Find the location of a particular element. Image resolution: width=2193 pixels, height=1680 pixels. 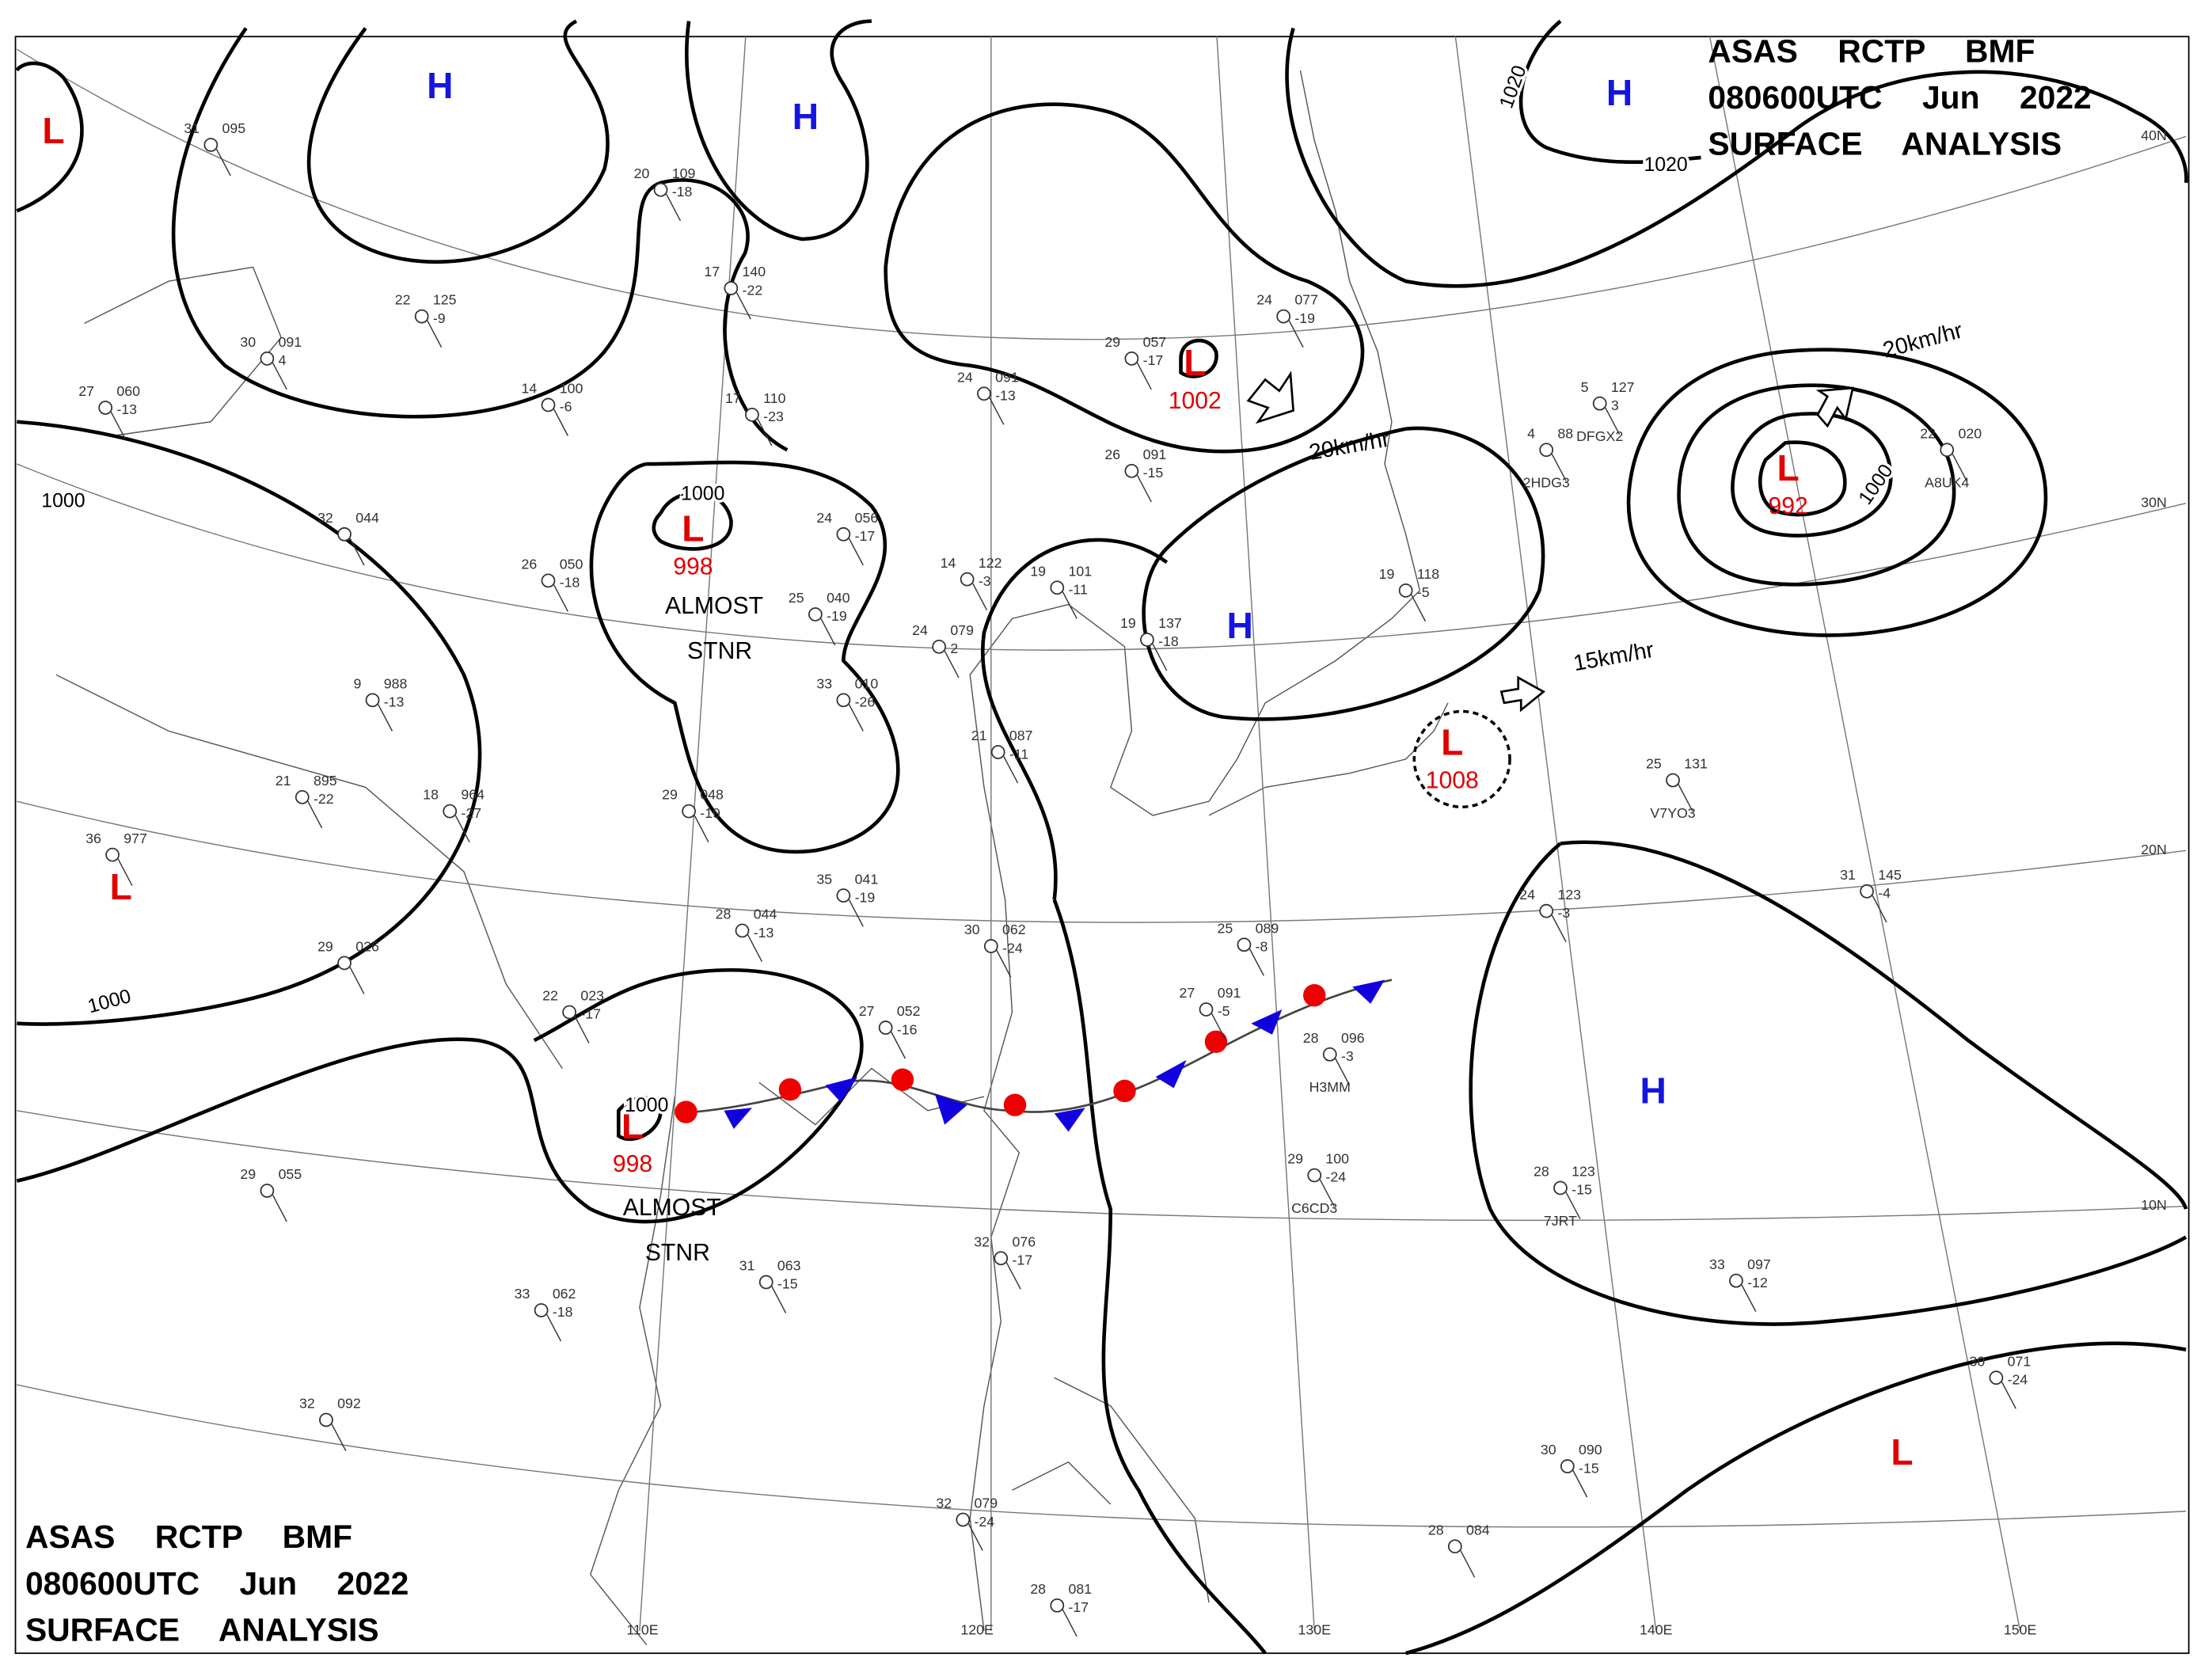

station-pressure: 010 is located at coordinates (867, 683).